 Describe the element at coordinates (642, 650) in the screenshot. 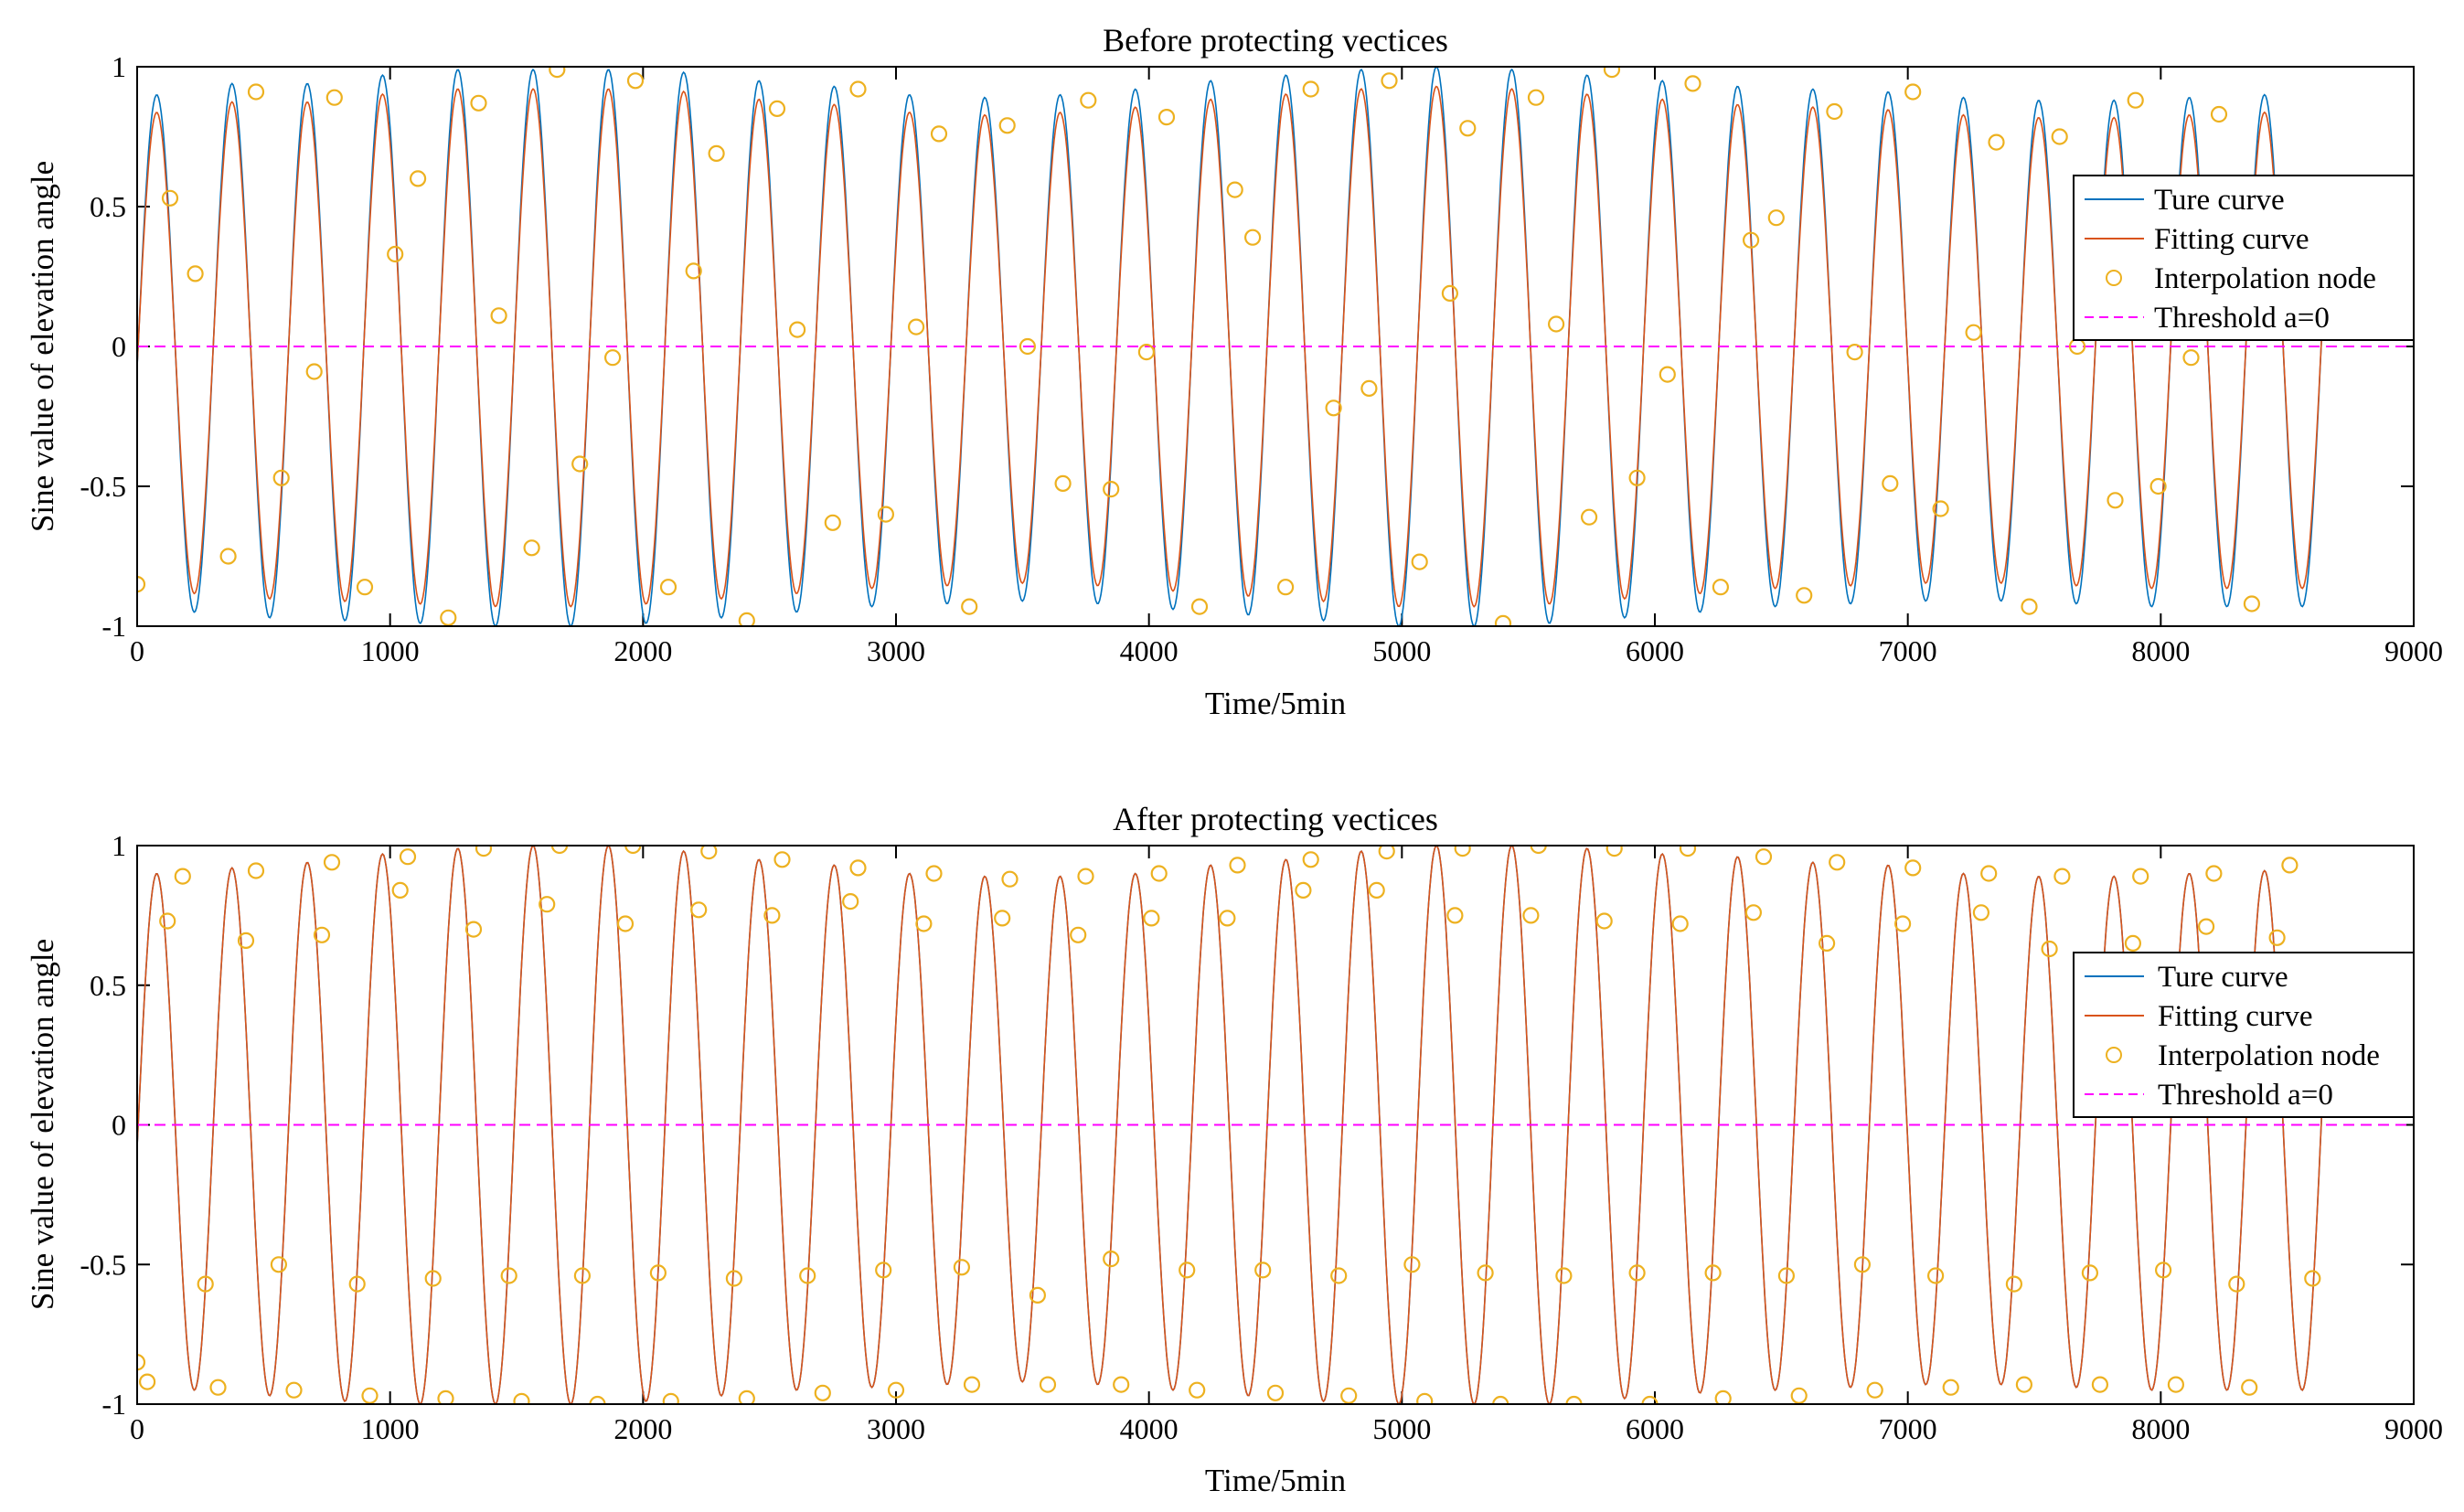

I see `top-x-tick-label: 2000` at that location.